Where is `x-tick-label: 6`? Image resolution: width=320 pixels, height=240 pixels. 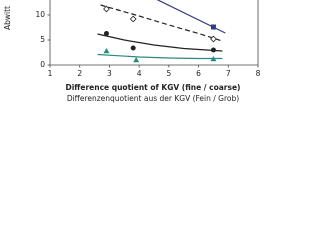 x-tick-label: 6 is located at coordinates (198, 73).